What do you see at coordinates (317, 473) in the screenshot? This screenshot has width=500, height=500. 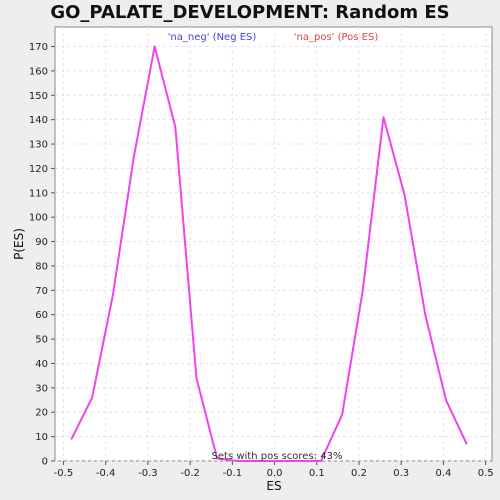 I see `x-tick-label: 0.1` at bounding box center [317, 473].